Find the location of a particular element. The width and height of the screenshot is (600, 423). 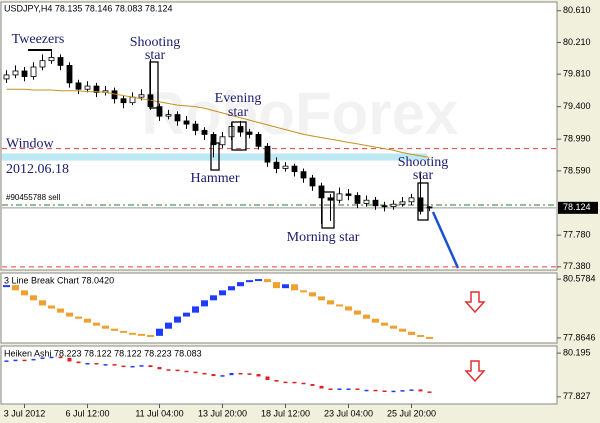

y-tick-label: 77.827 is located at coordinates (577, 396).